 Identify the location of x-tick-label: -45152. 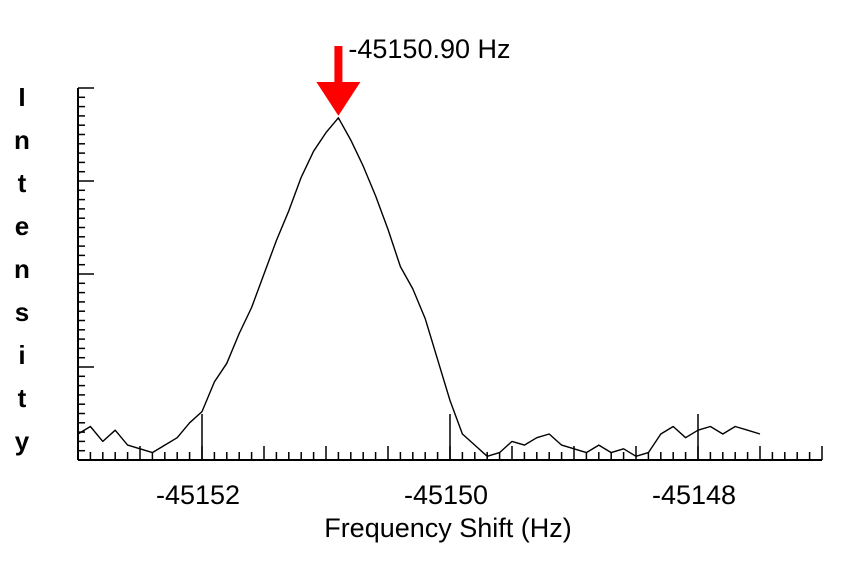
(198, 495).